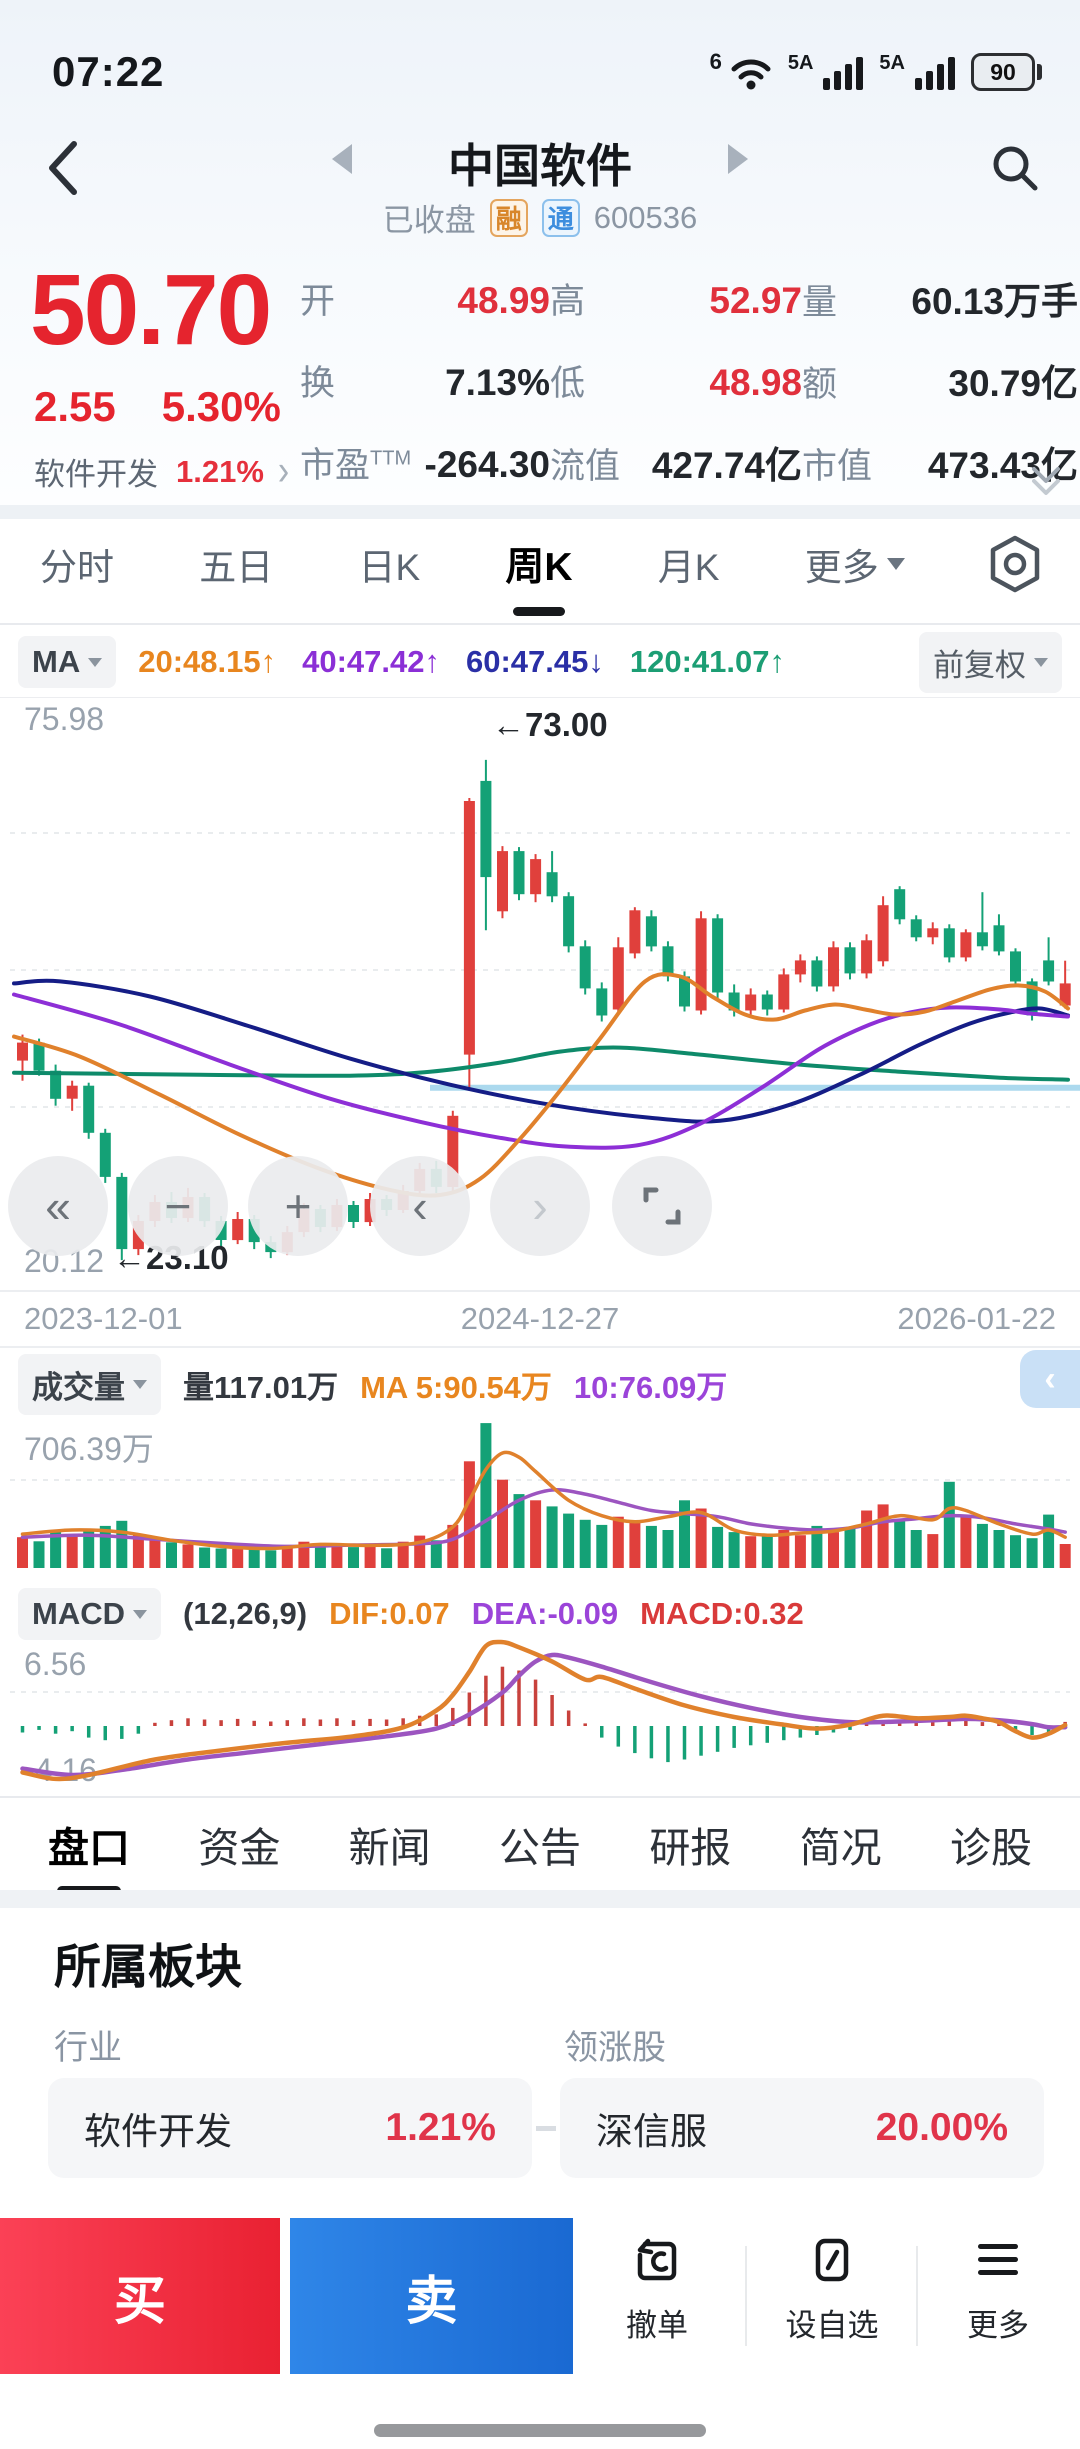 This screenshot has height=2449, width=1080. I want to click on cancel-order-button: 撤单, so click(657, 2289).